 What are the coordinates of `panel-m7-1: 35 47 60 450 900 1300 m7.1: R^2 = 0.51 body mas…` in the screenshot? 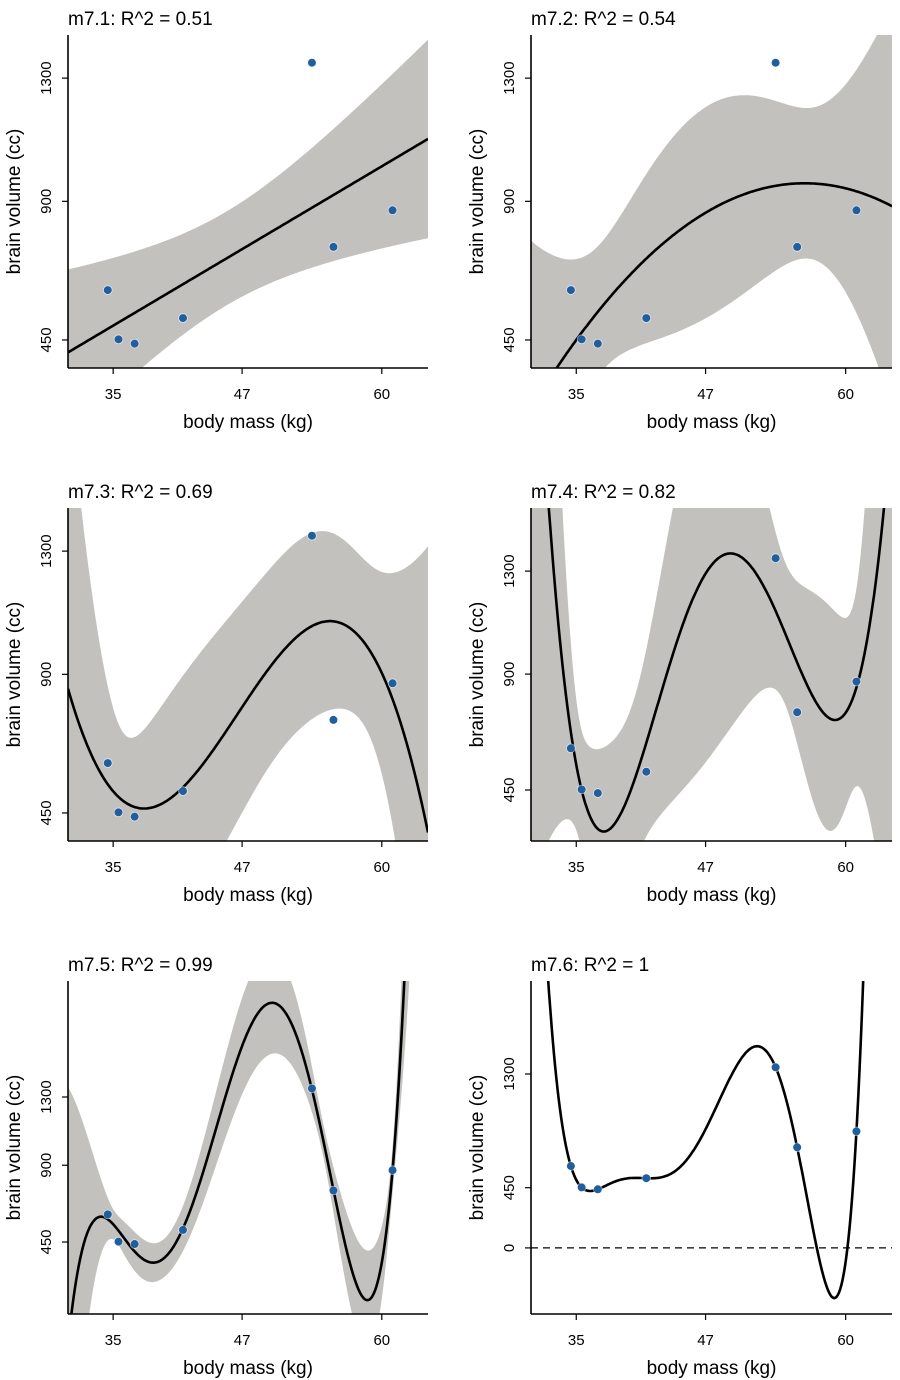 It's located at (216, 221).